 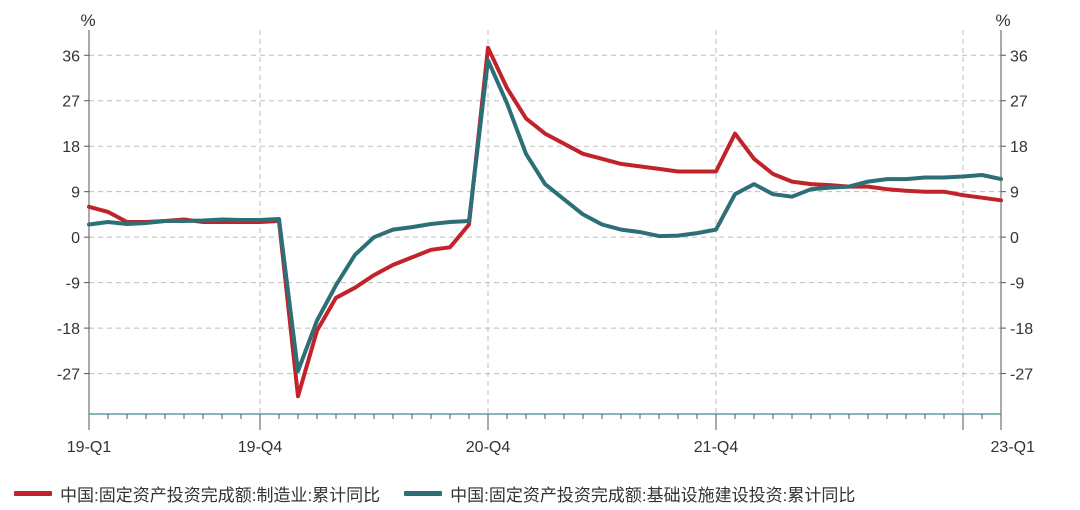 What do you see at coordinates (260, 447) in the screenshot?
I see `x-tick-label: 19-Q4` at bounding box center [260, 447].